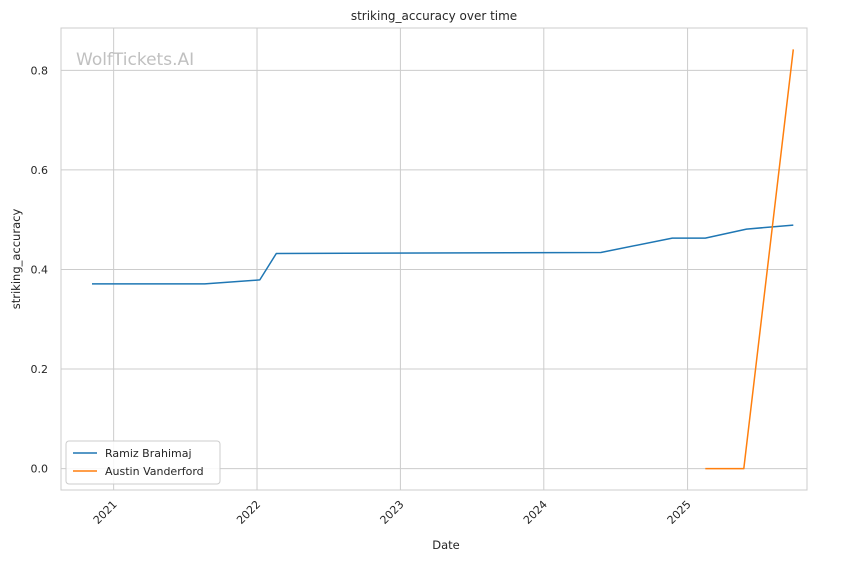 This screenshot has height=561, width=844. What do you see at coordinates (446, 545) in the screenshot?
I see `x-axis-title: Date` at bounding box center [446, 545].